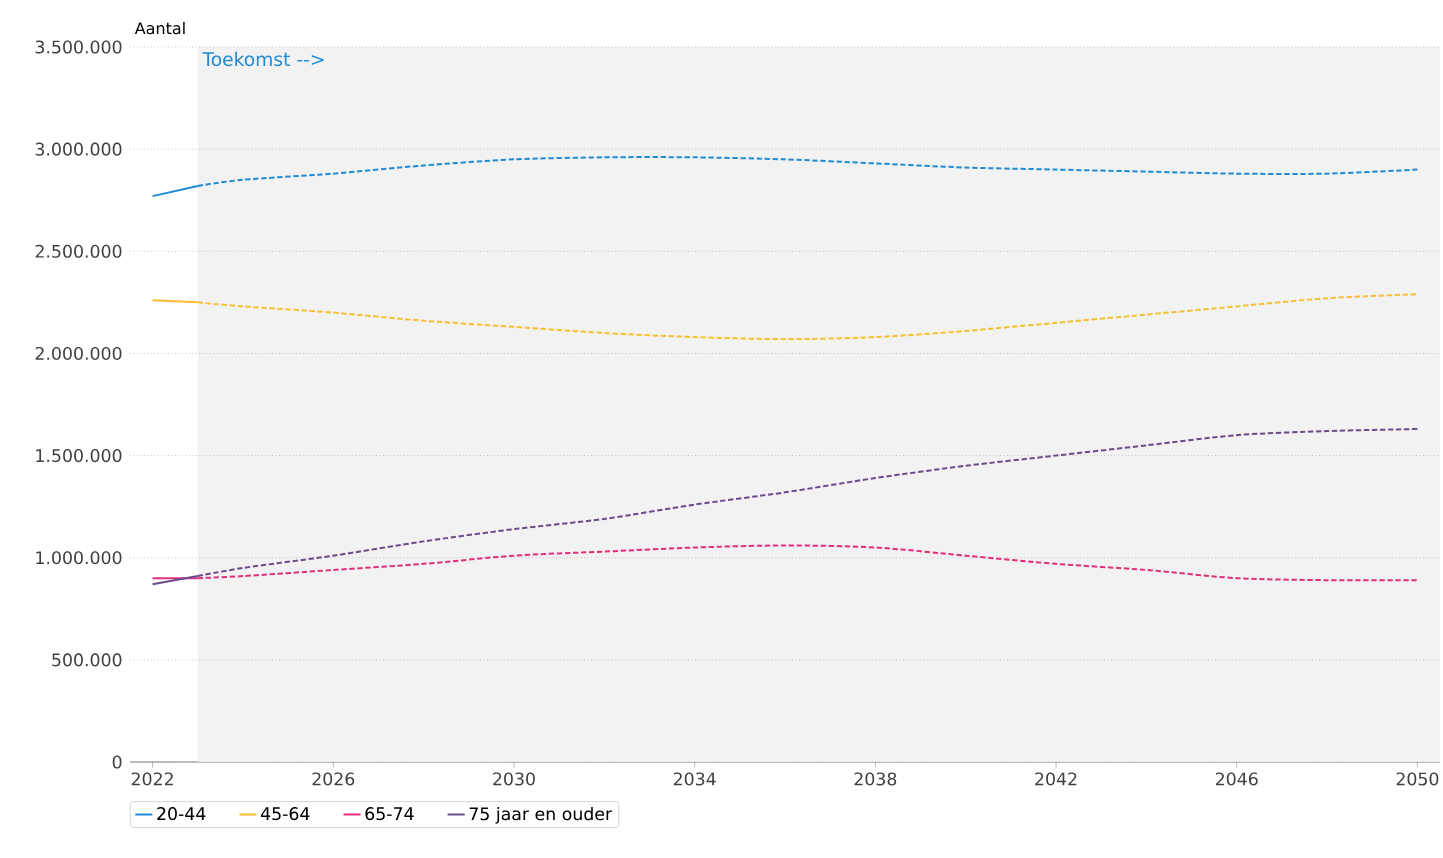 This screenshot has width=1443, height=858. I want to click on y-tick-label: 3.500.000, so click(78, 47).